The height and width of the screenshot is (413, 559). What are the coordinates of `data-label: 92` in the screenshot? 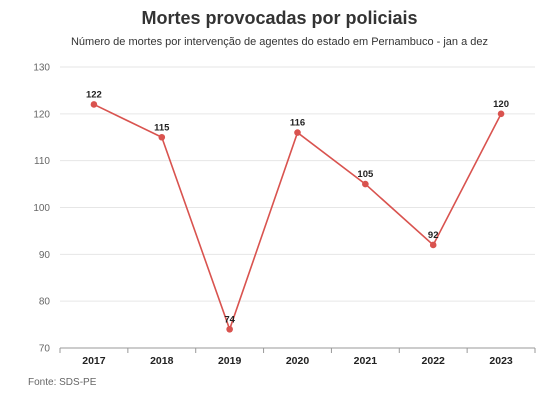 It's located at (433, 235).